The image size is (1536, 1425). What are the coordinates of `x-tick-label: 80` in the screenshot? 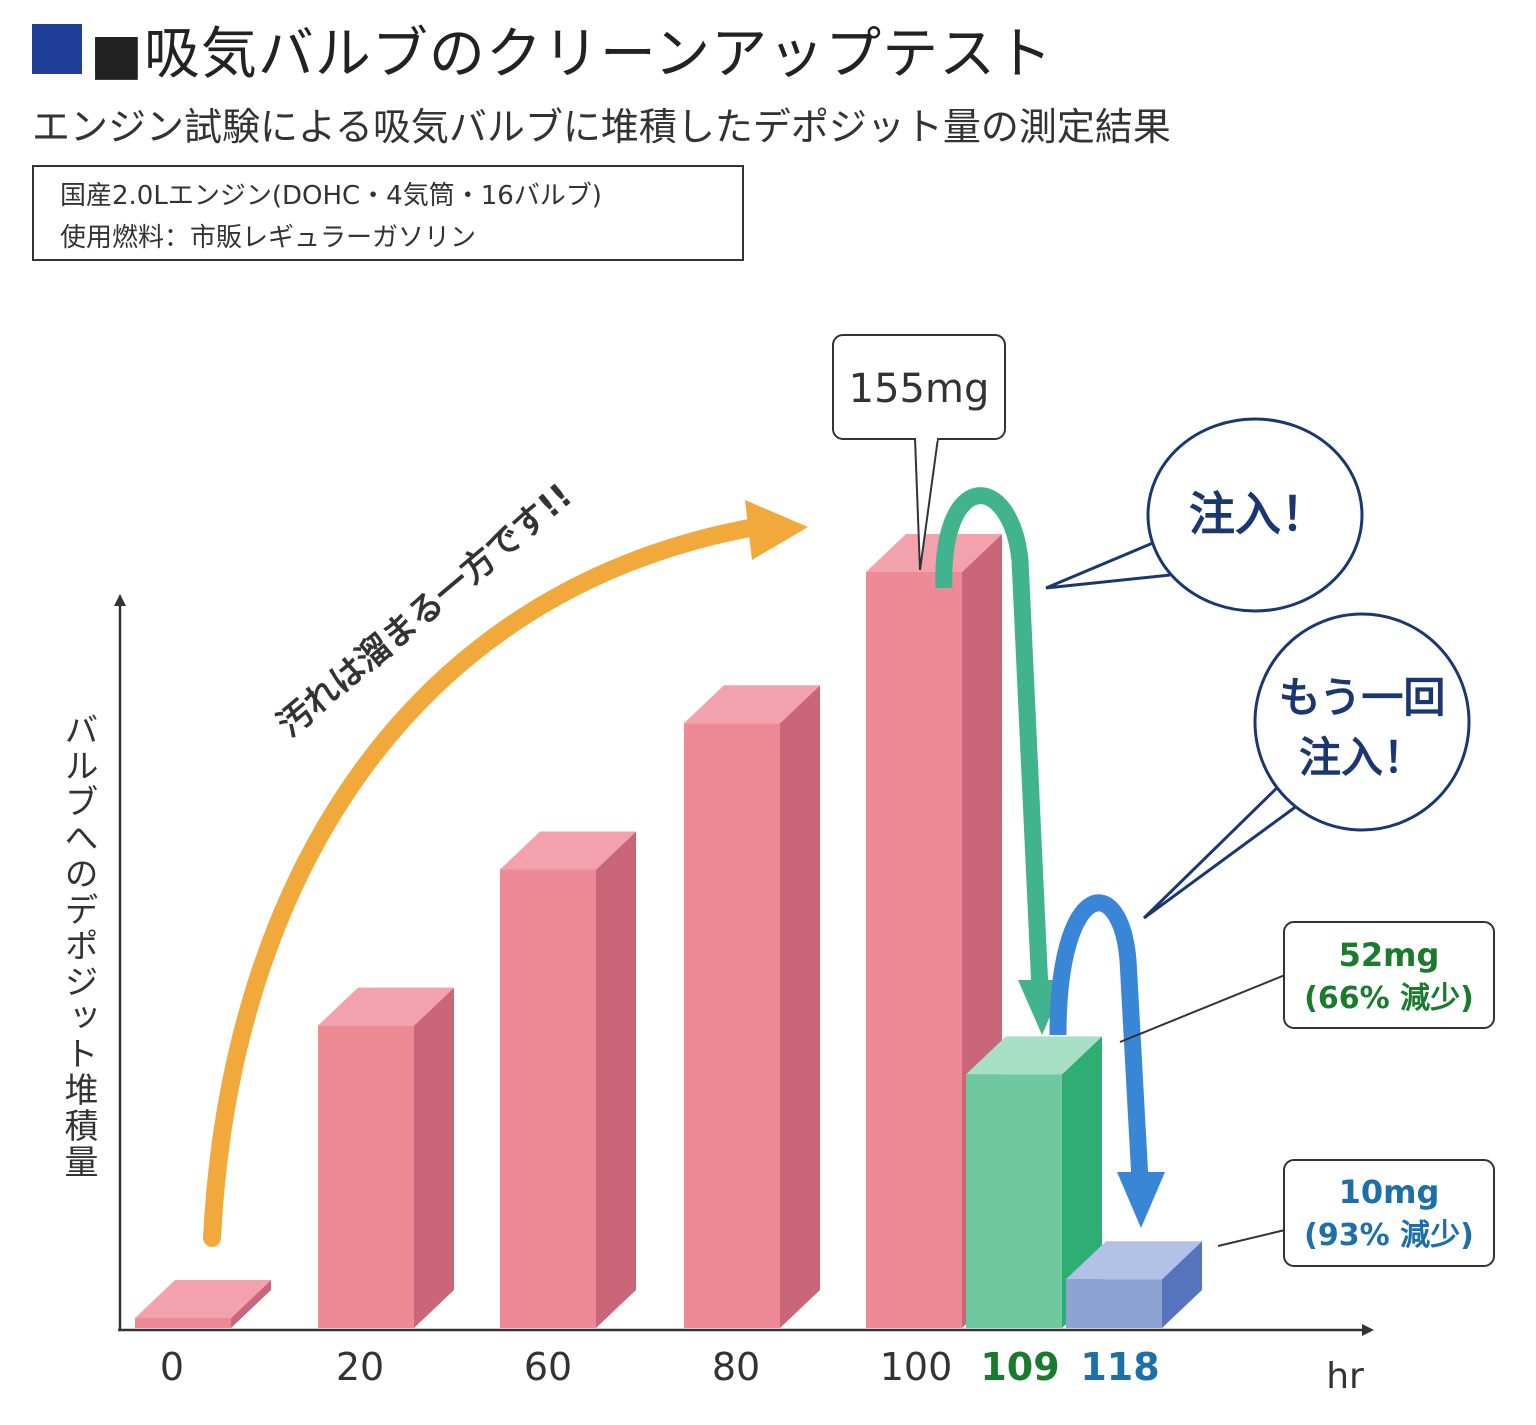 It's located at (736, 1367).